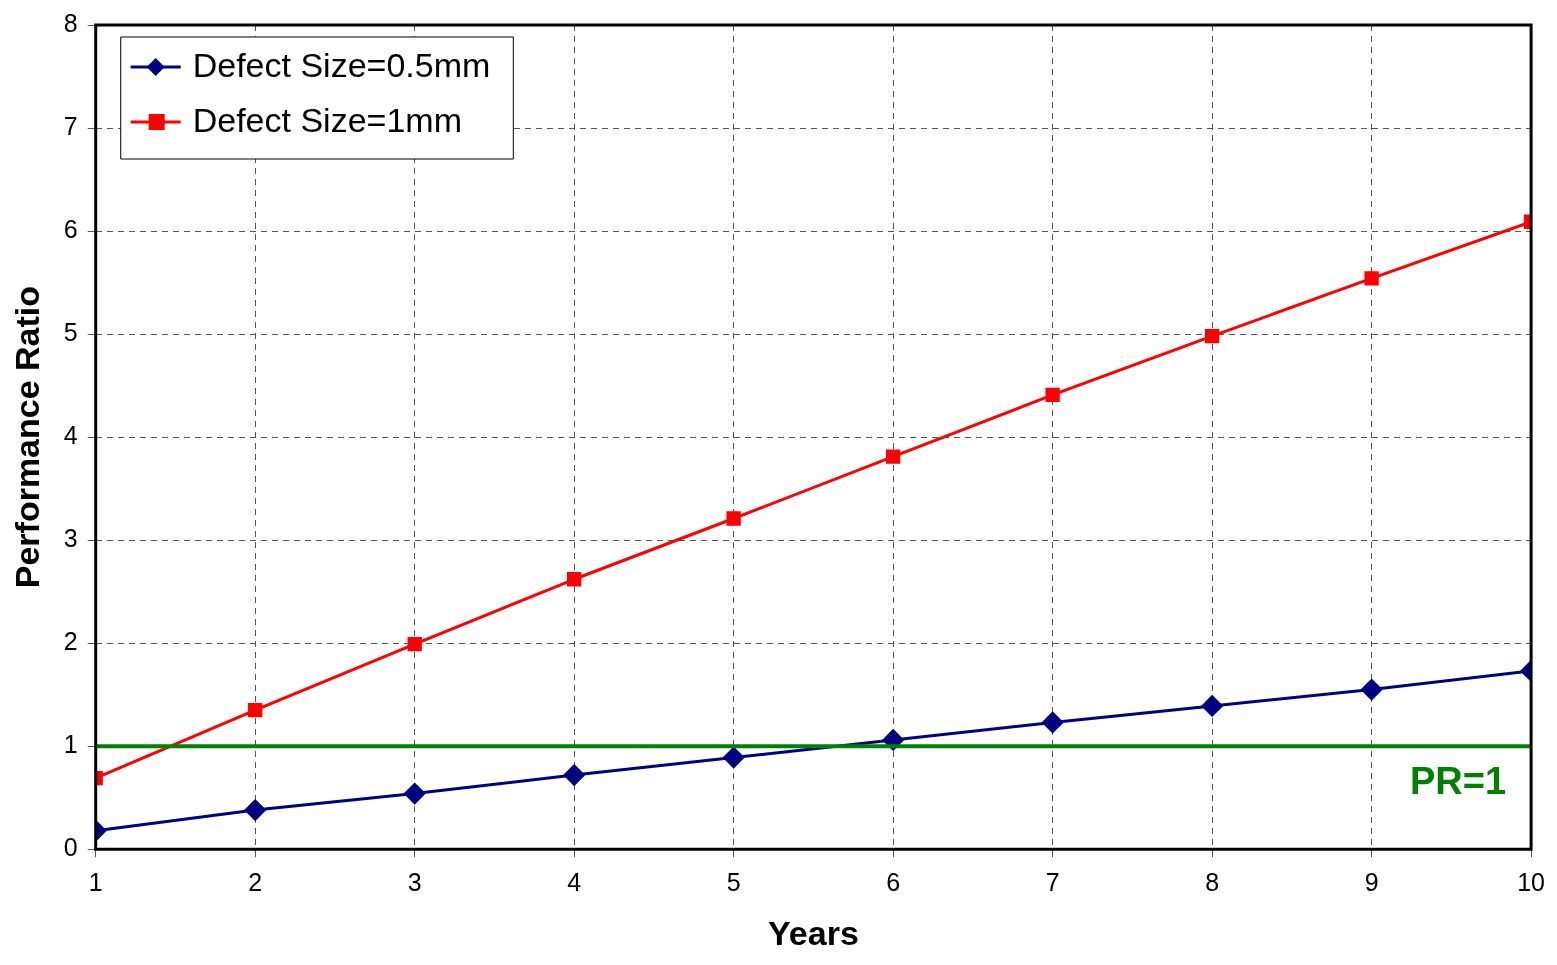 The image size is (1557, 965). Describe the element at coordinates (70, 847) in the screenshot. I see `y-tick-label: 0` at that location.